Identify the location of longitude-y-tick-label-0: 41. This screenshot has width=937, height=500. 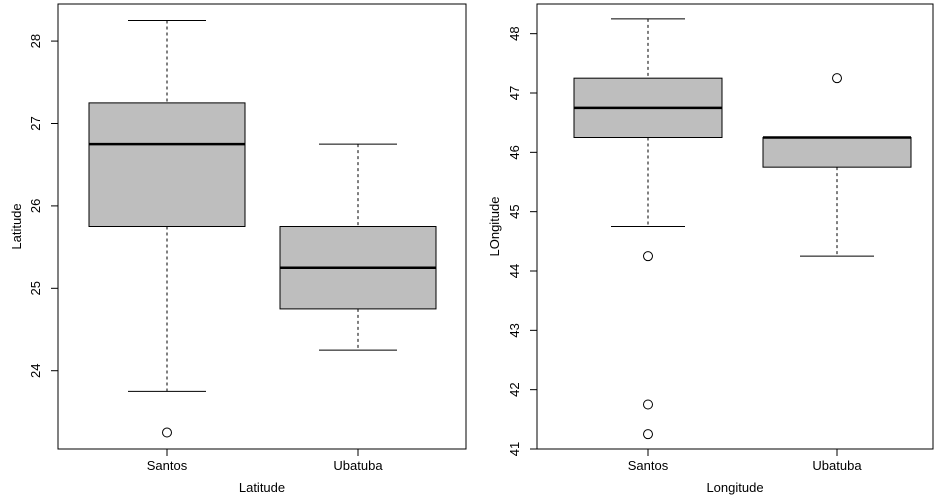
(514, 449).